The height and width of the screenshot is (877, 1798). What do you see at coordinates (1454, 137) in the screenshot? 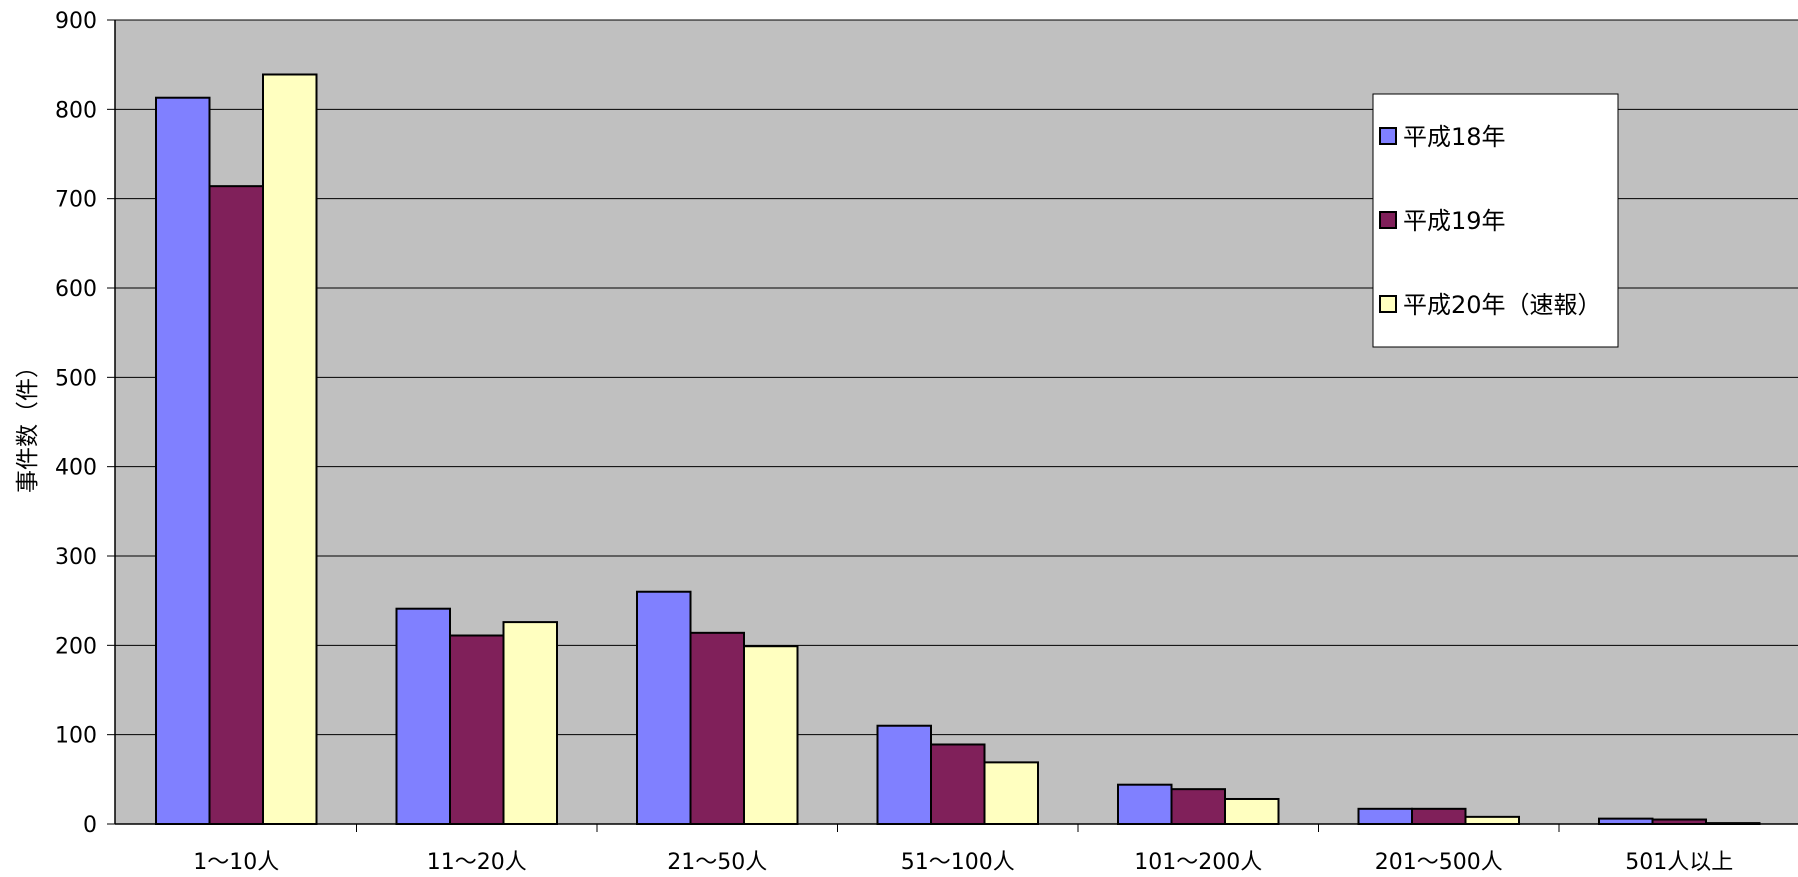
I see `legend-label: 平成18年` at bounding box center [1454, 137].